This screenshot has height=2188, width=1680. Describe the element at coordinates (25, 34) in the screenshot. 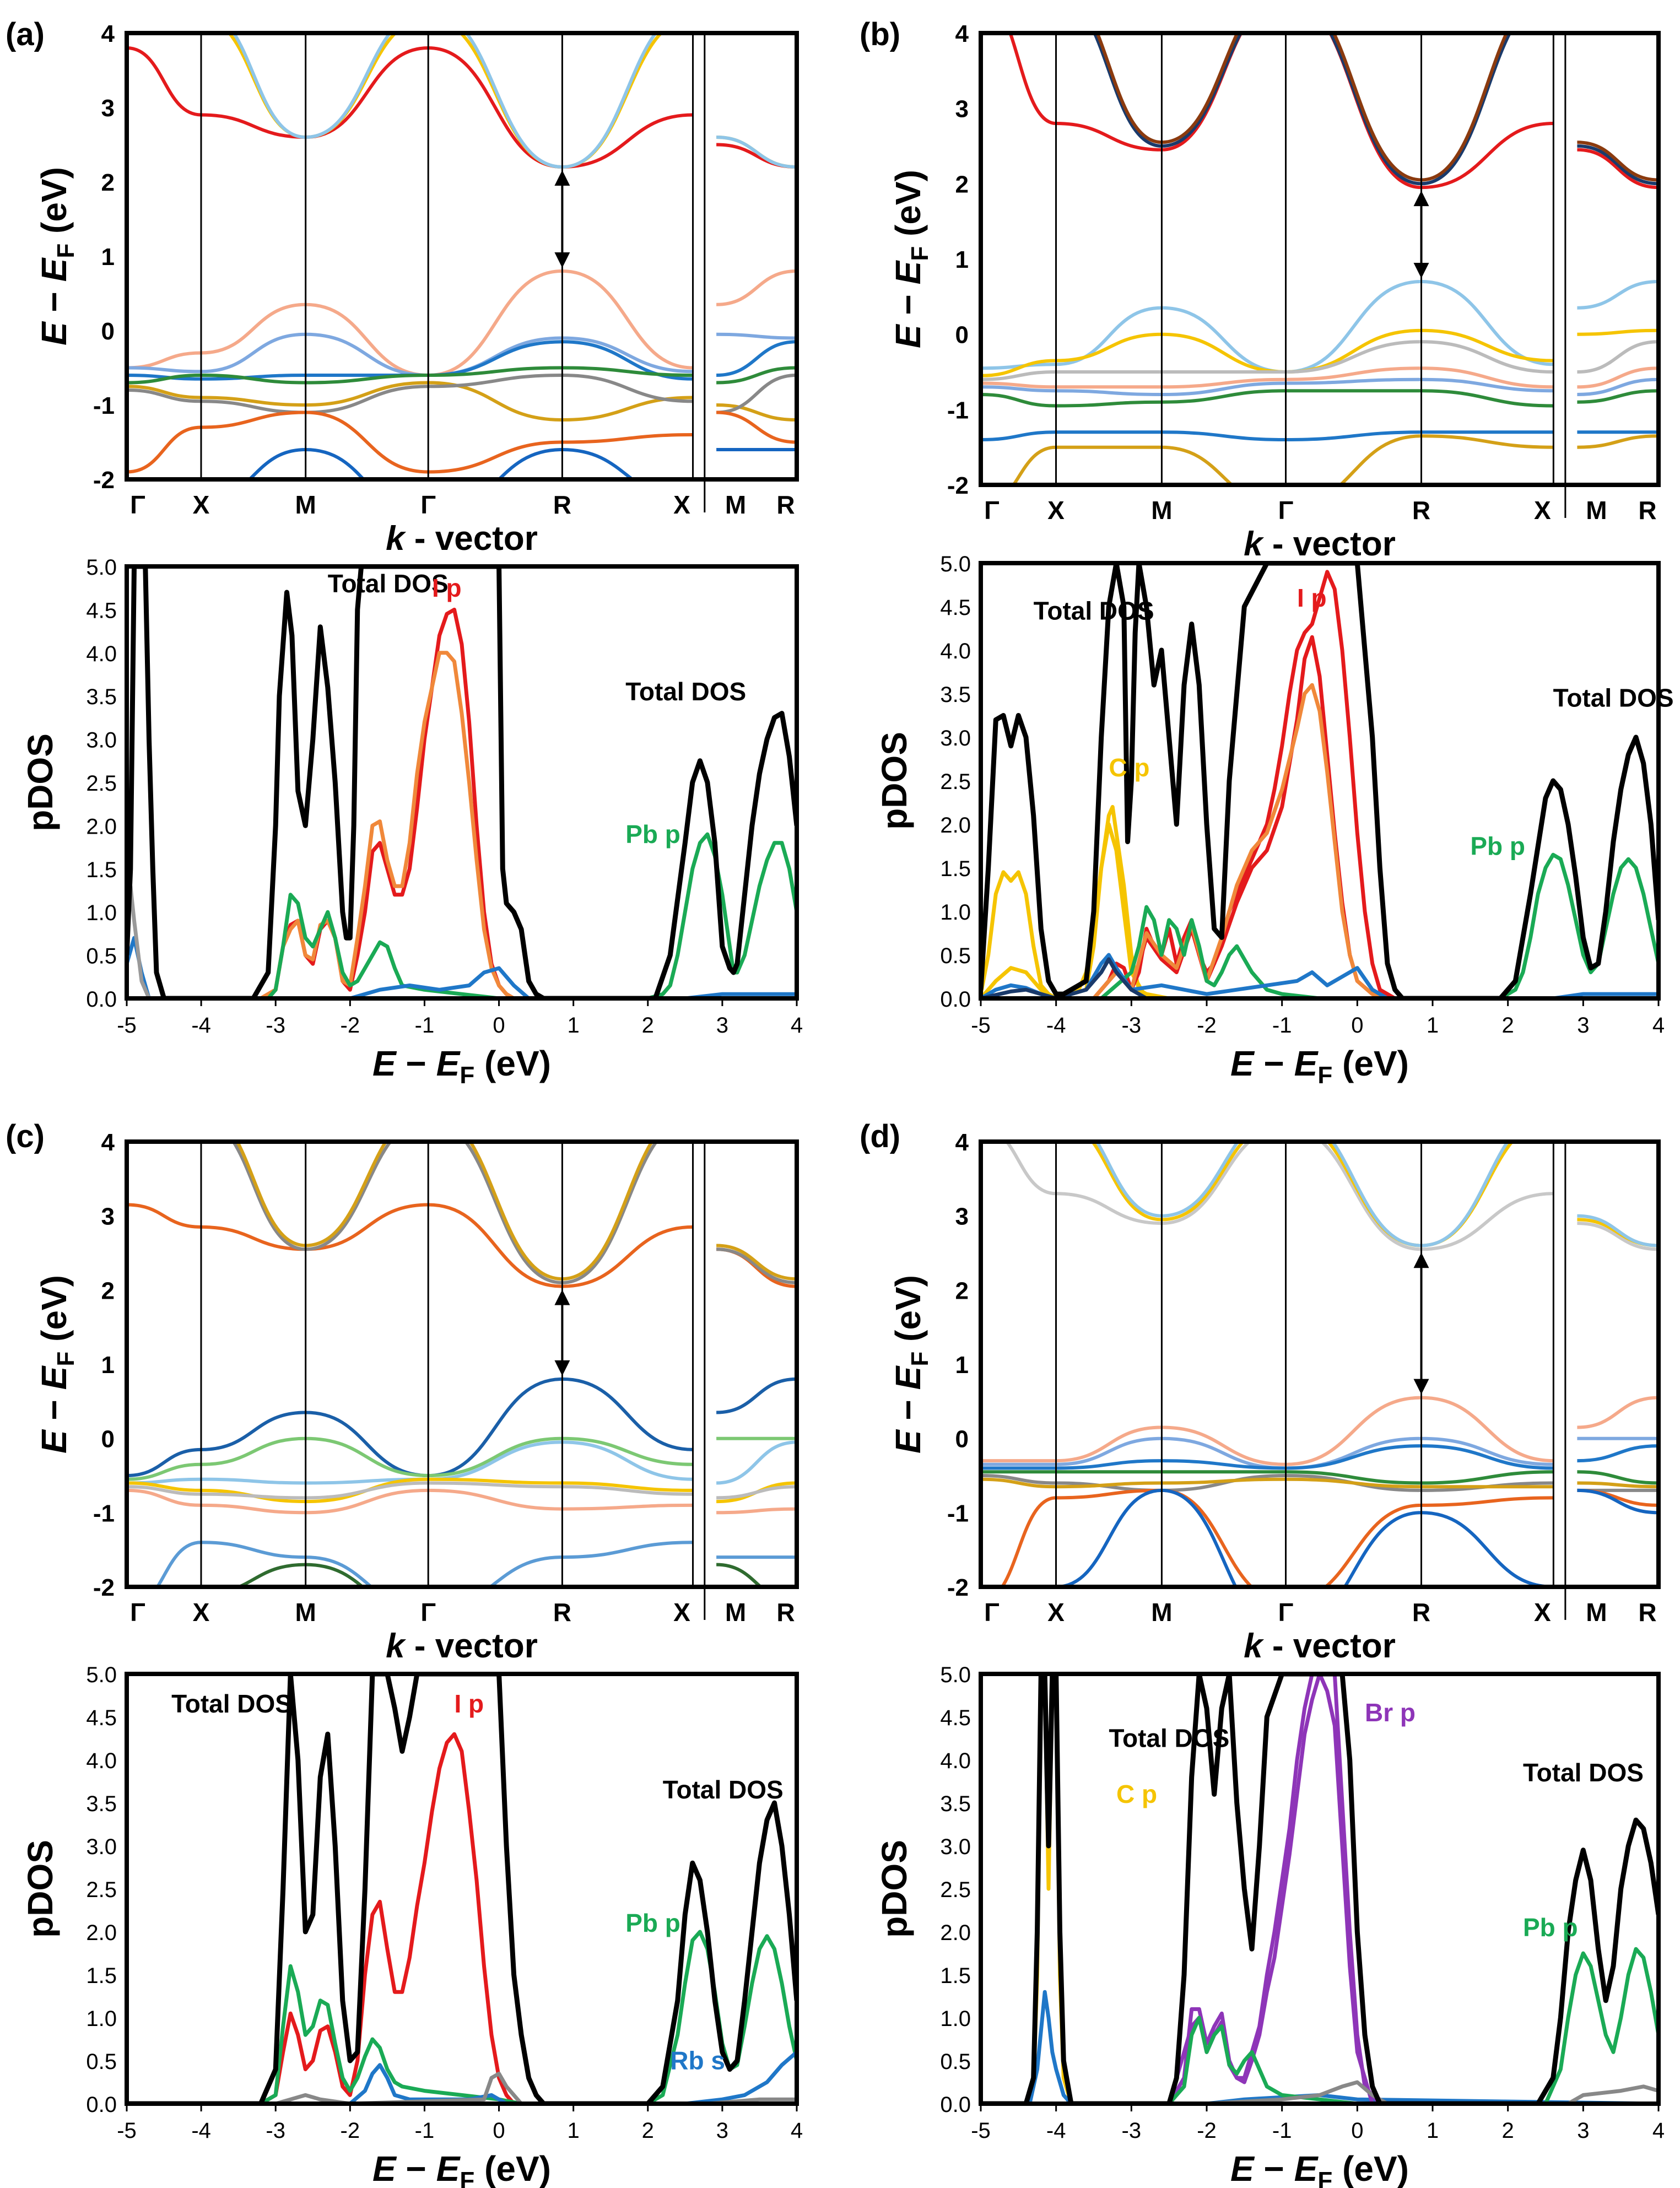

I see `panel-label-a: (a)` at that location.